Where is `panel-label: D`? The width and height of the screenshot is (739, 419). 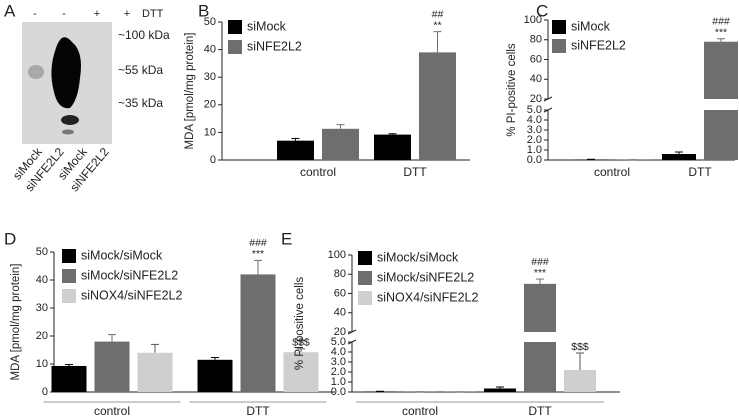 panel-label: D is located at coordinates (10, 238).